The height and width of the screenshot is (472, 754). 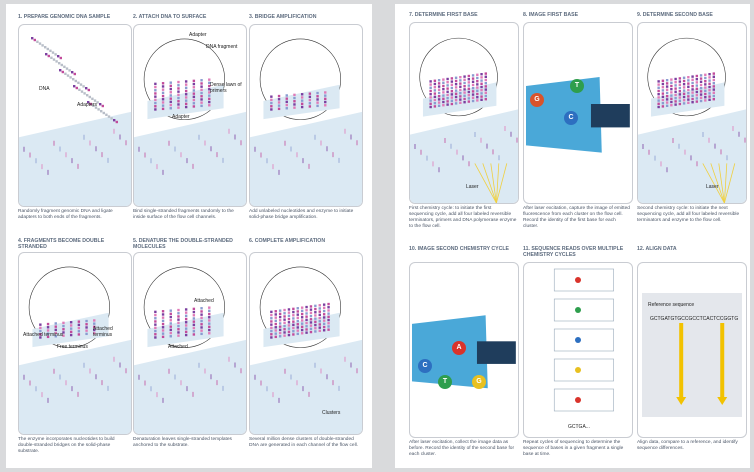 I want to click on cycle-card, so click(x=583, y=370).